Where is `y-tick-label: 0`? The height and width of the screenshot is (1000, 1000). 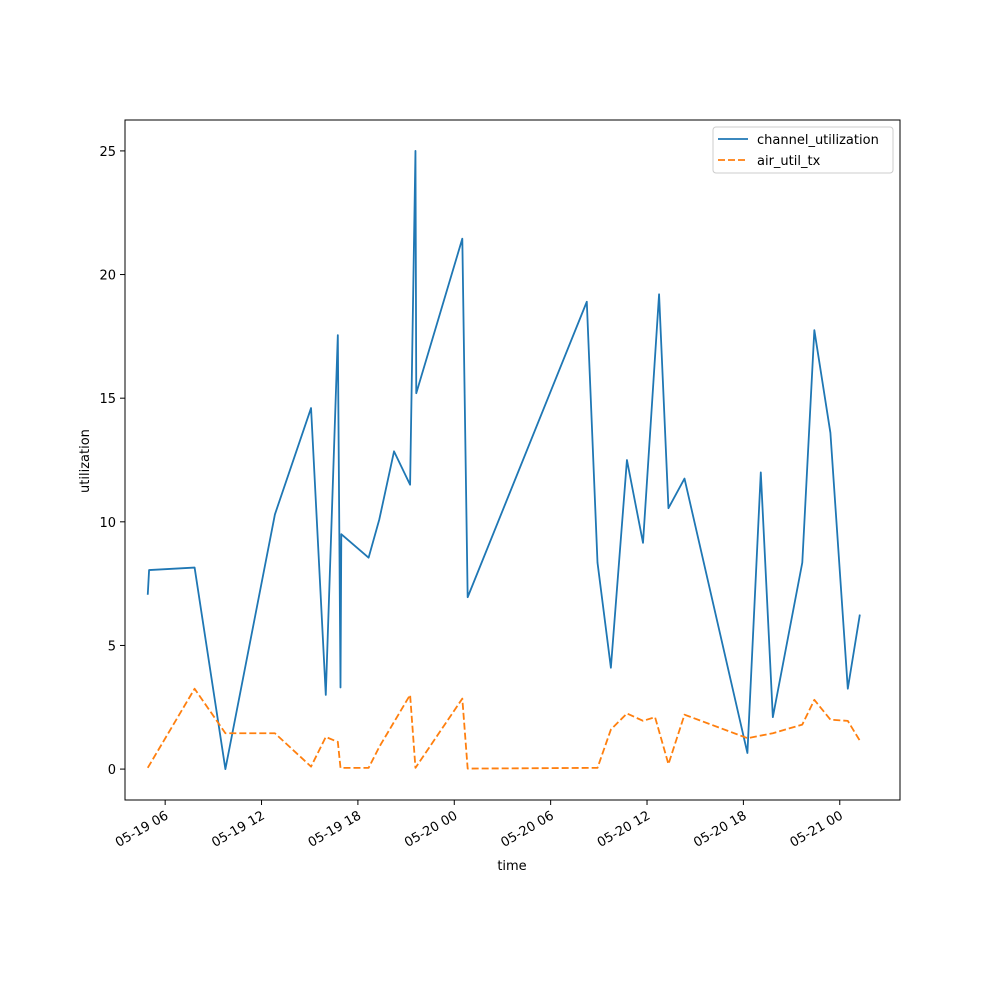 y-tick-label: 0 is located at coordinates (112, 770).